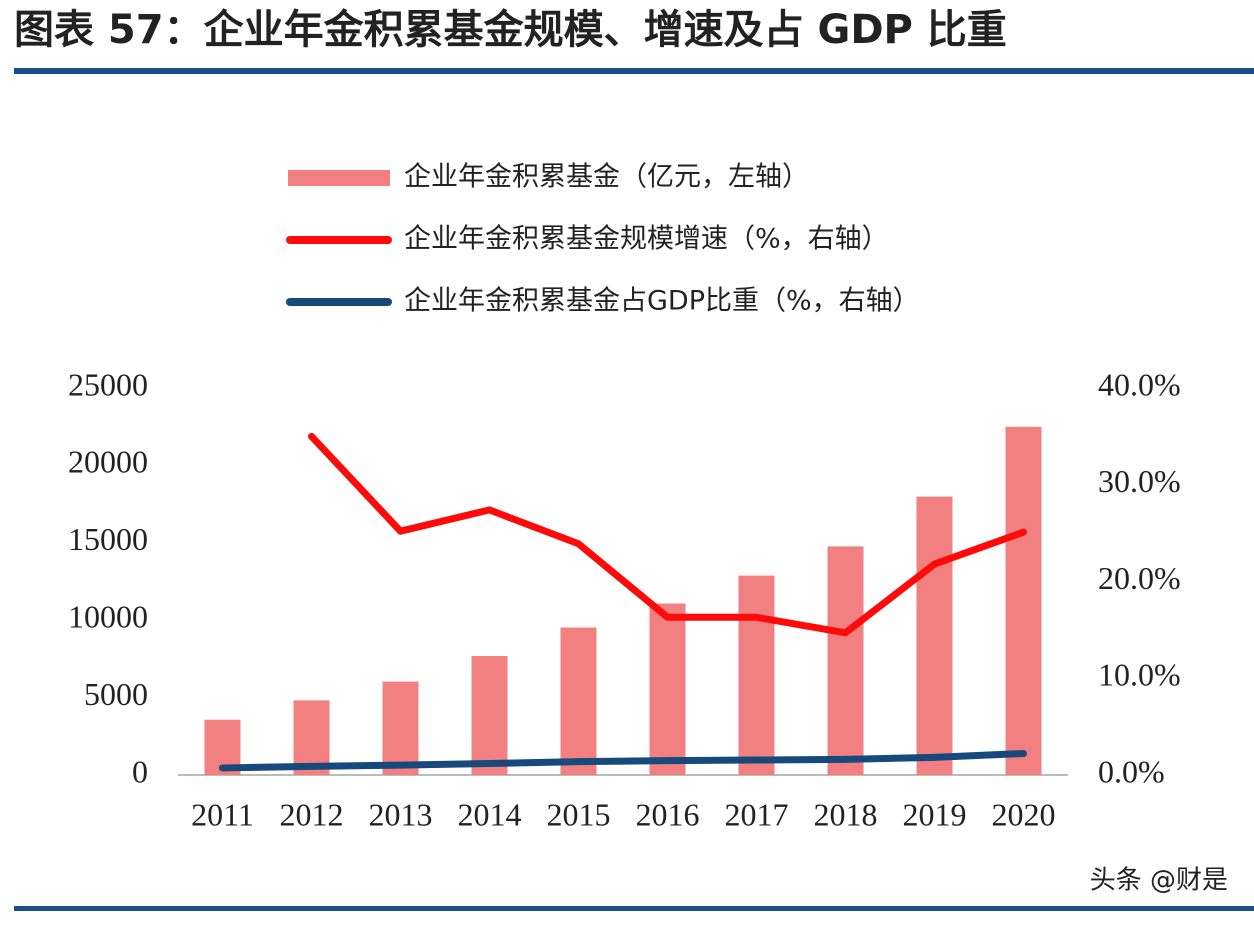 This screenshot has width=1254, height=926. What do you see at coordinates (140, 771) in the screenshot?
I see `y-tick-label: 0` at bounding box center [140, 771].